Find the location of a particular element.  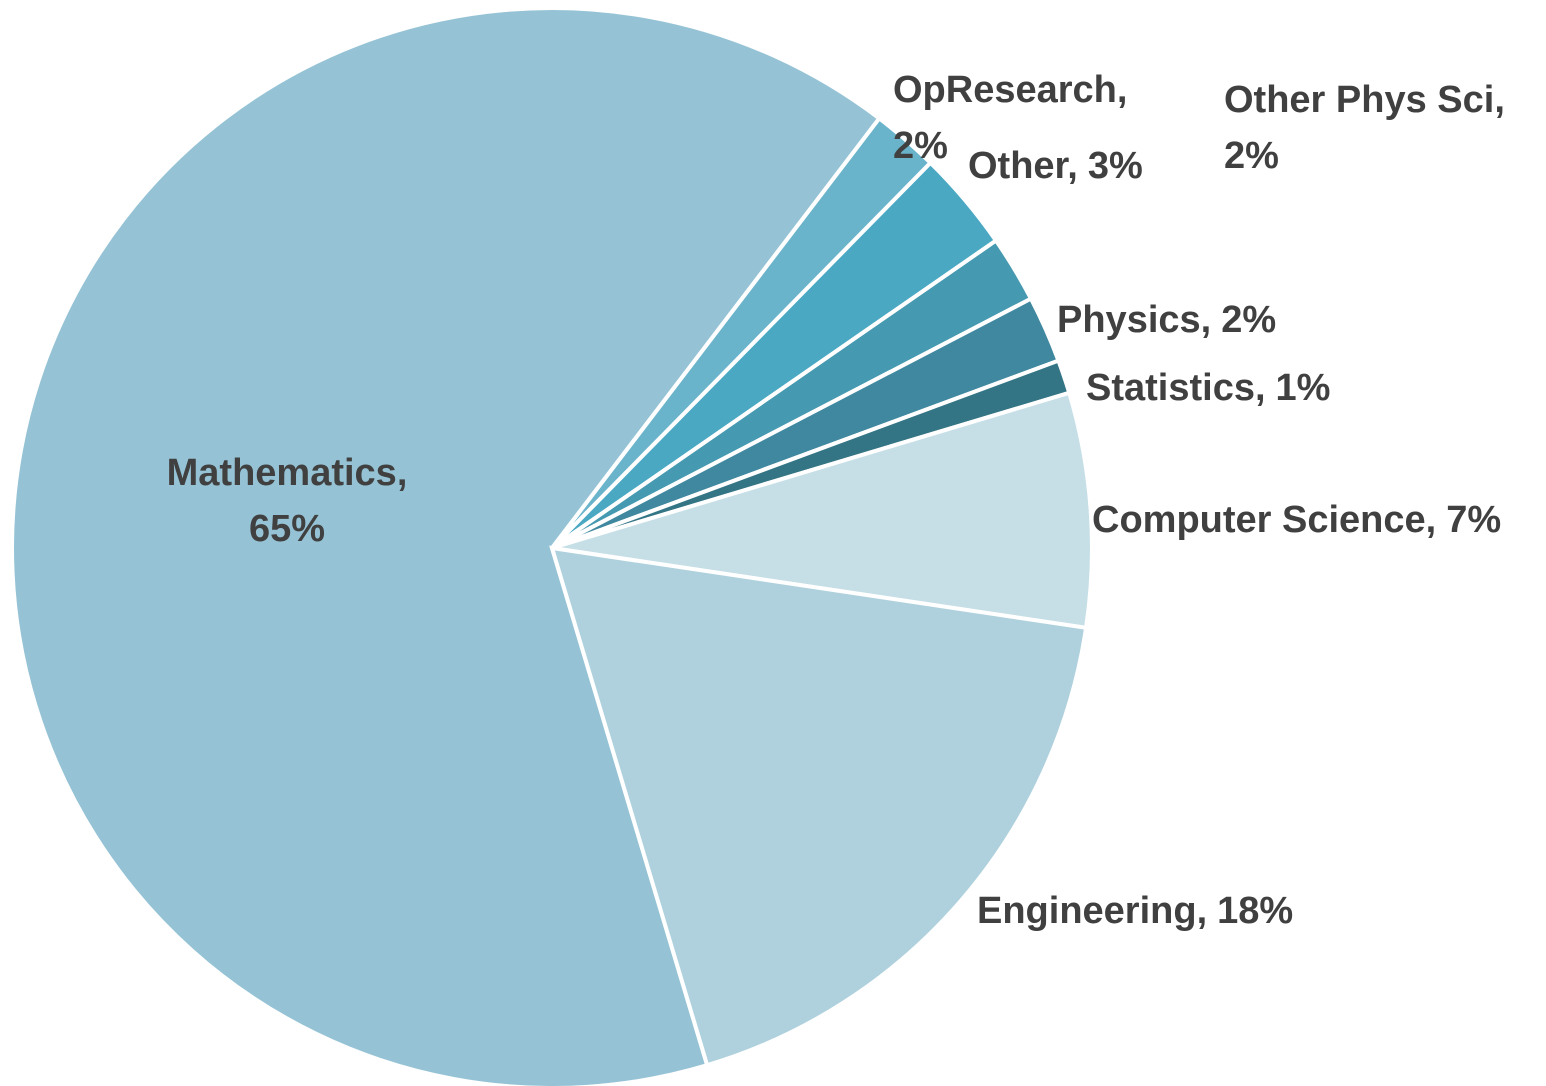

data-label: Mathematics, 65% is located at coordinates (287, 501).